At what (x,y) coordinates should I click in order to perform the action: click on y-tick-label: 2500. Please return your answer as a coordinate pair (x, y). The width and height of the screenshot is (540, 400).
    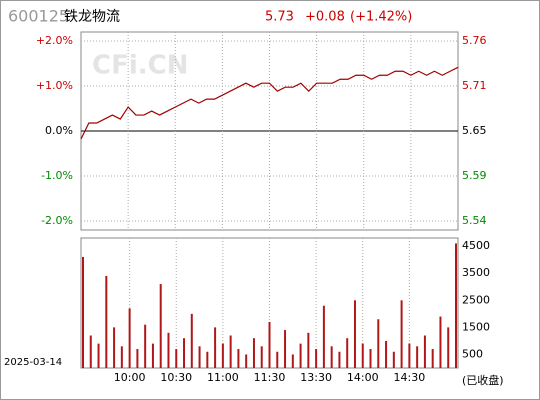
    Looking at the image, I should click on (476, 299).